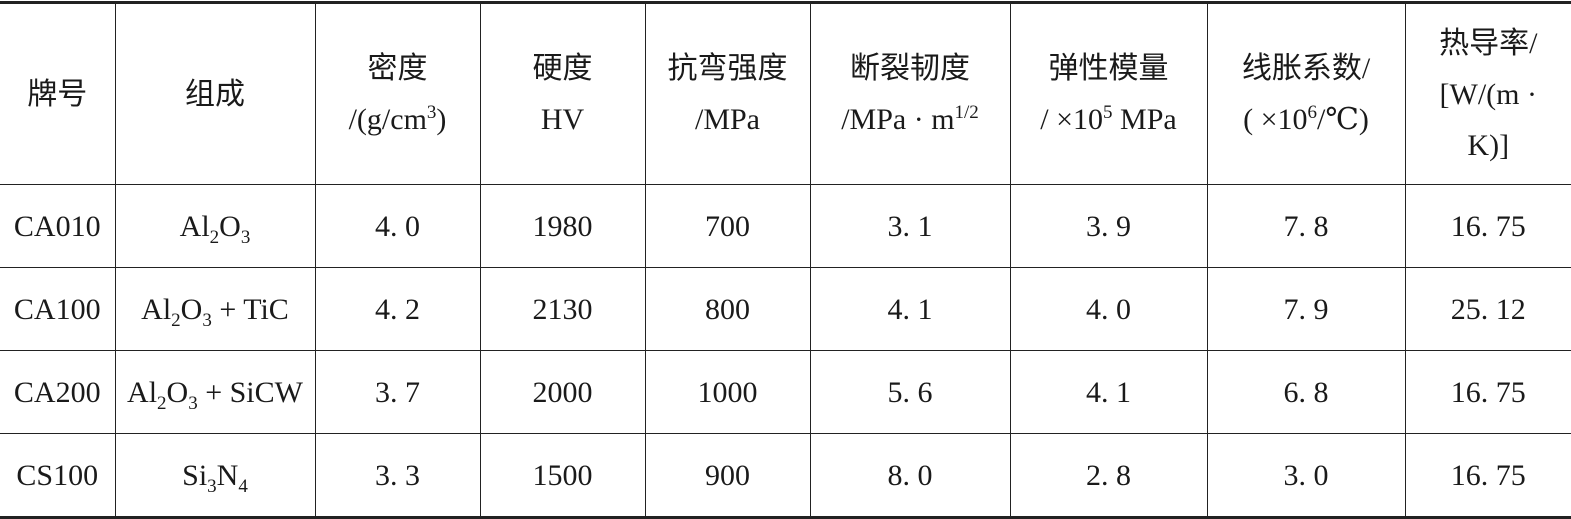 The image size is (1571, 519). Describe the element at coordinates (1275, 119) in the screenshot. I see `text-run: ( ×10` at that location.